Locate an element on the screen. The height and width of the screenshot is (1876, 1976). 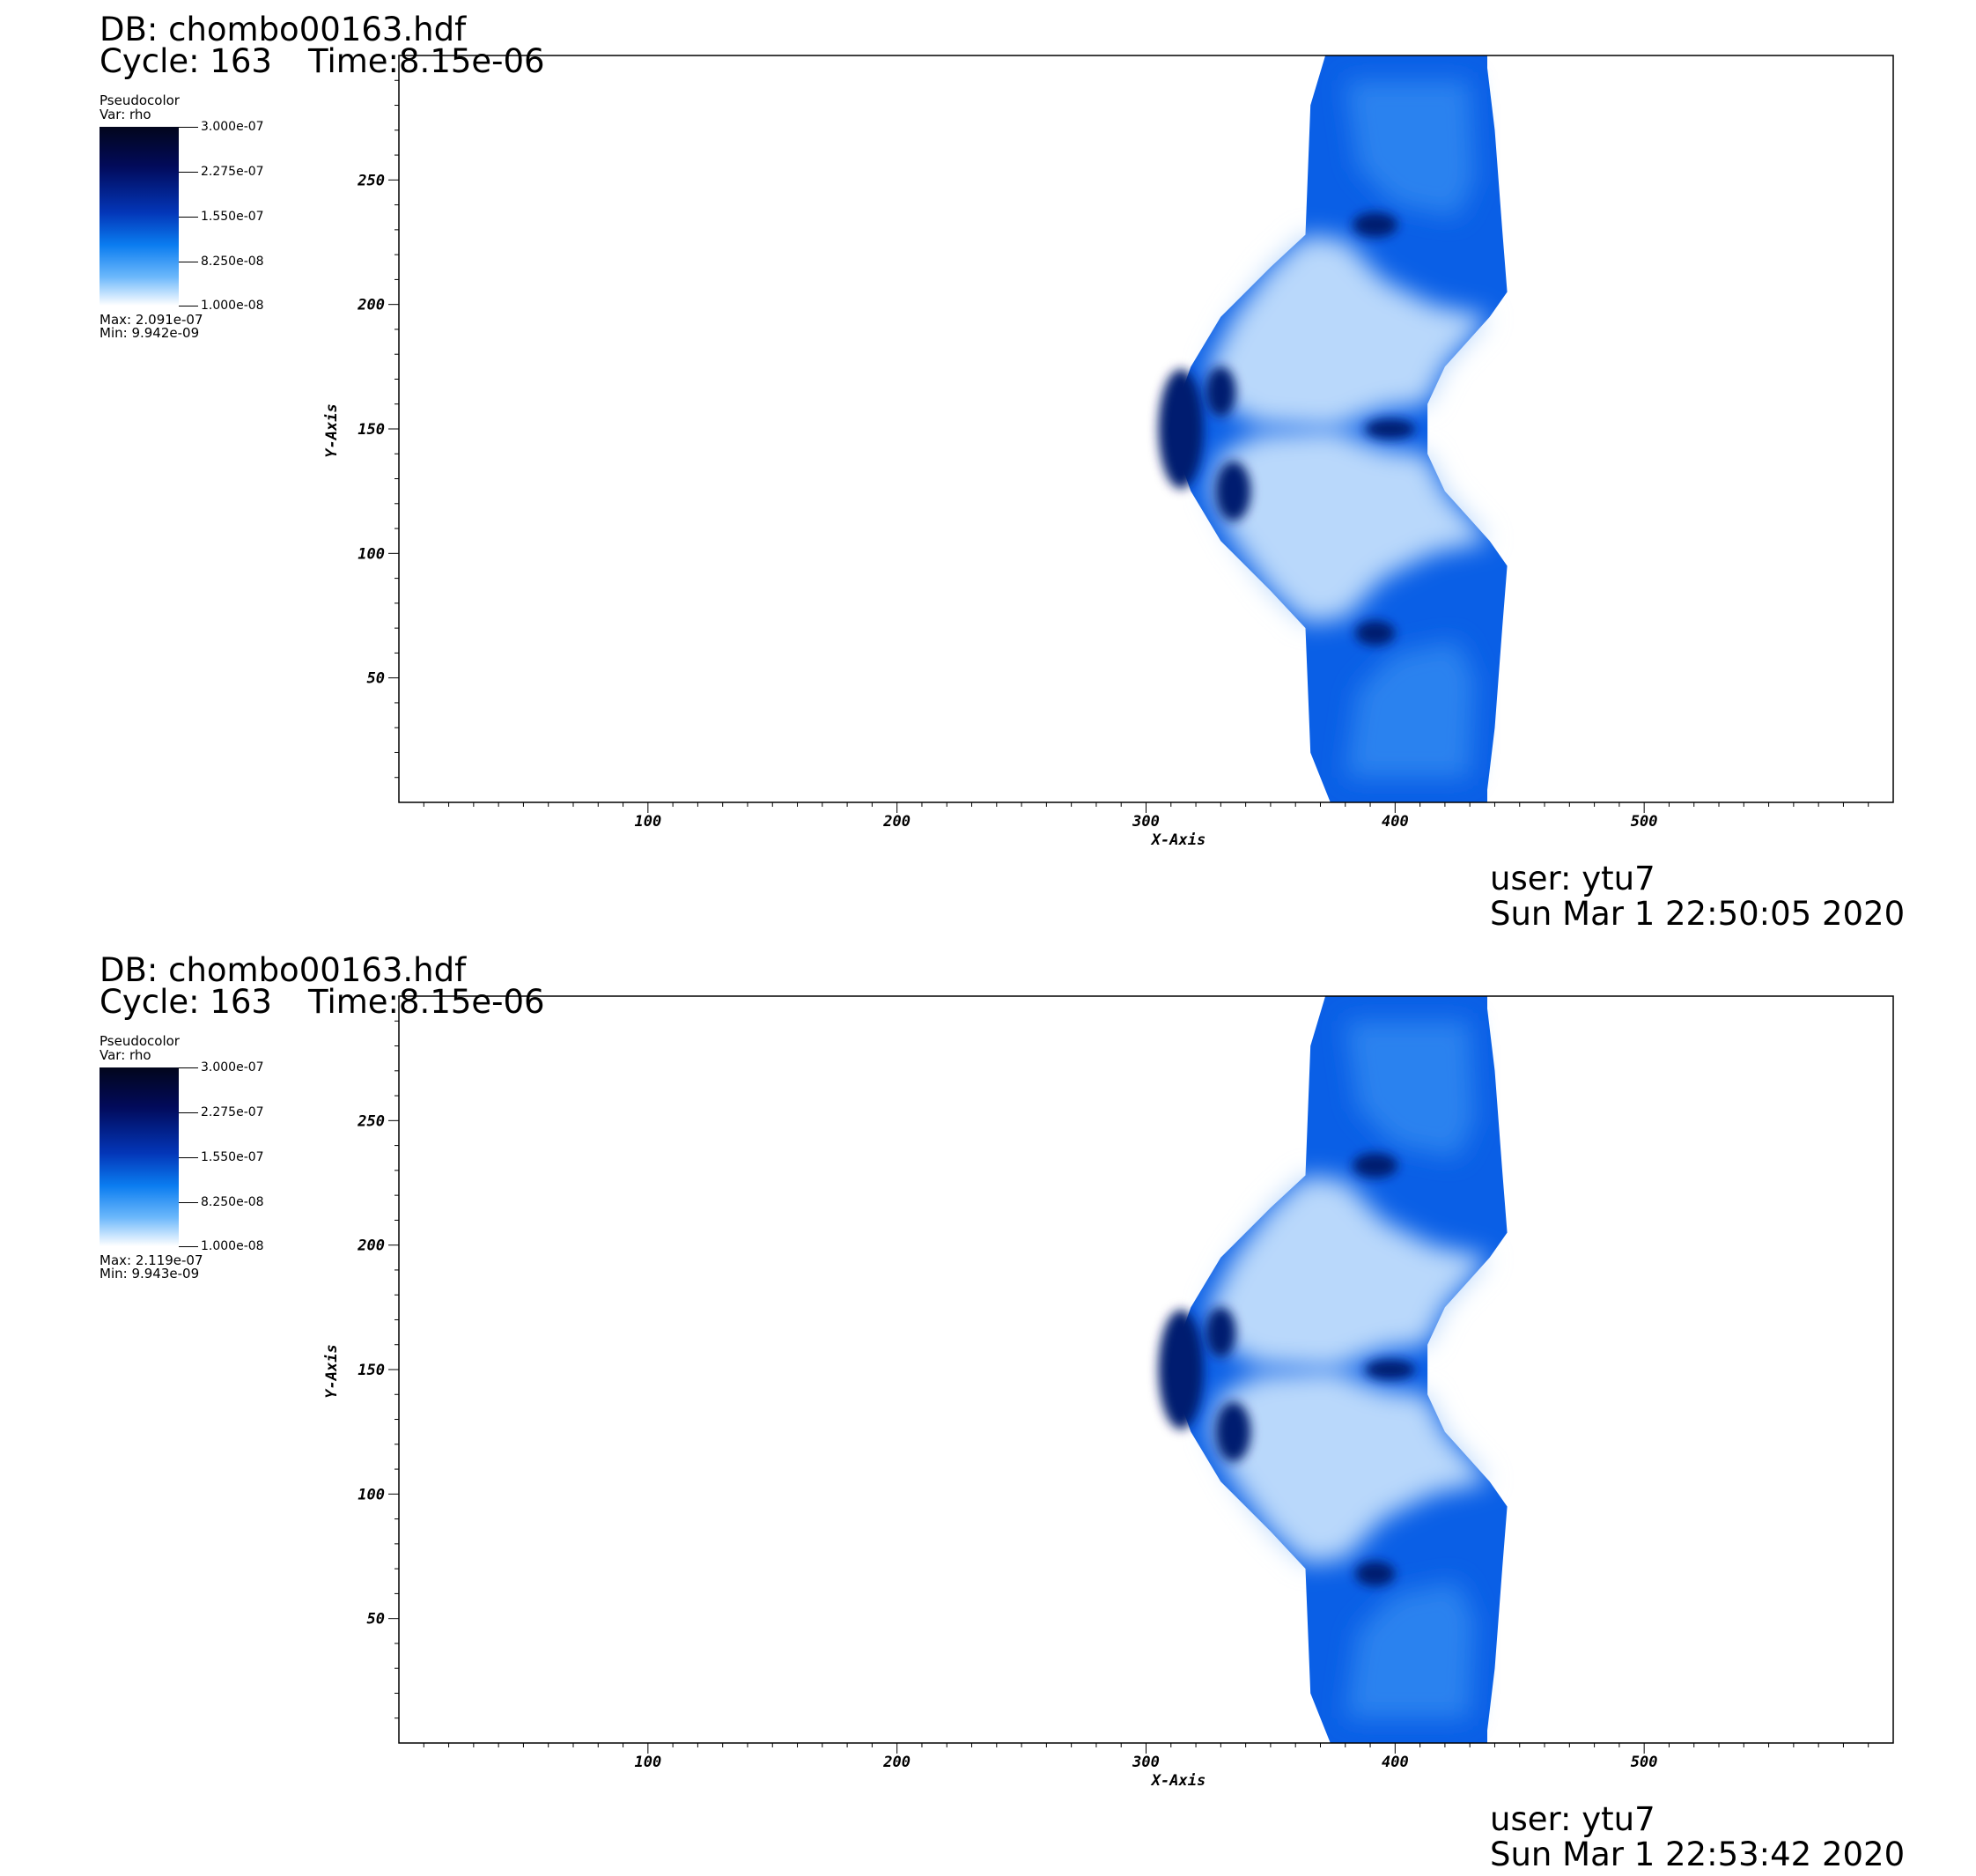
date-label: Sun Mar 1 22:50:05 2020 is located at coordinates (1698, 914).